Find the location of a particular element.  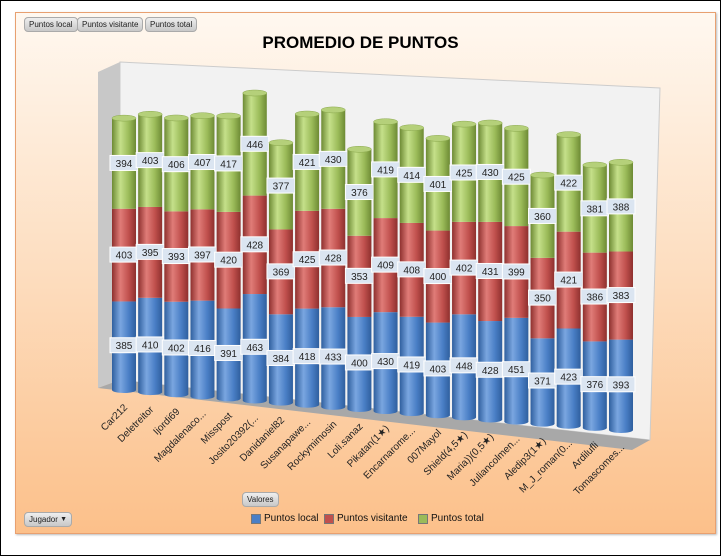

data-label: 394 is located at coordinates (124, 164).